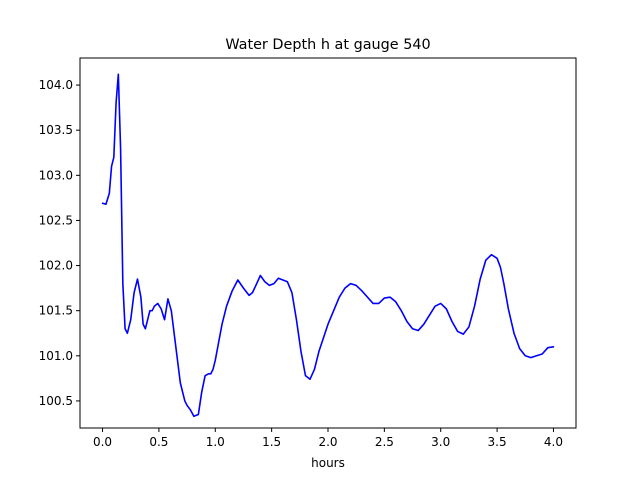 The height and width of the screenshot is (480, 640). I want to click on y-tick-label: 101.5, so click(56, 311).